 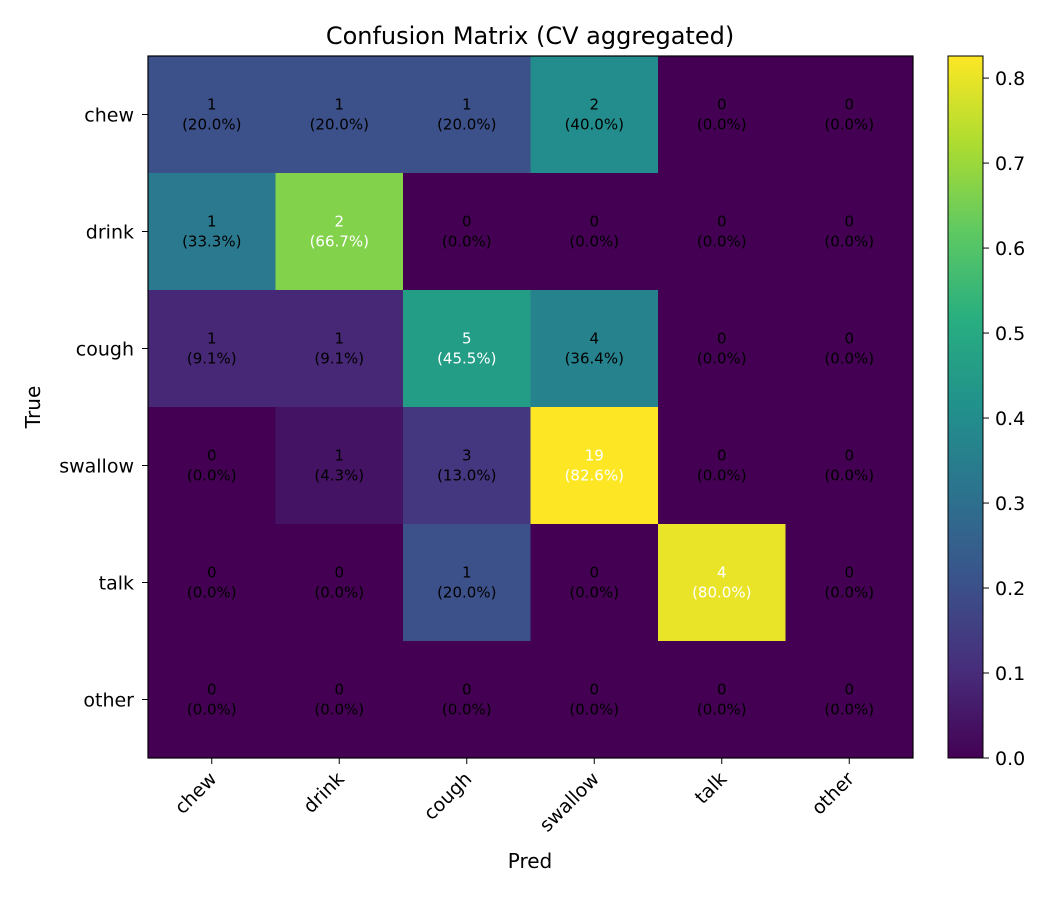 What do you see at coordinates (110, 233) in the screenshot?
I see `y-tick-label: drink` at bounding box center [110, 233].